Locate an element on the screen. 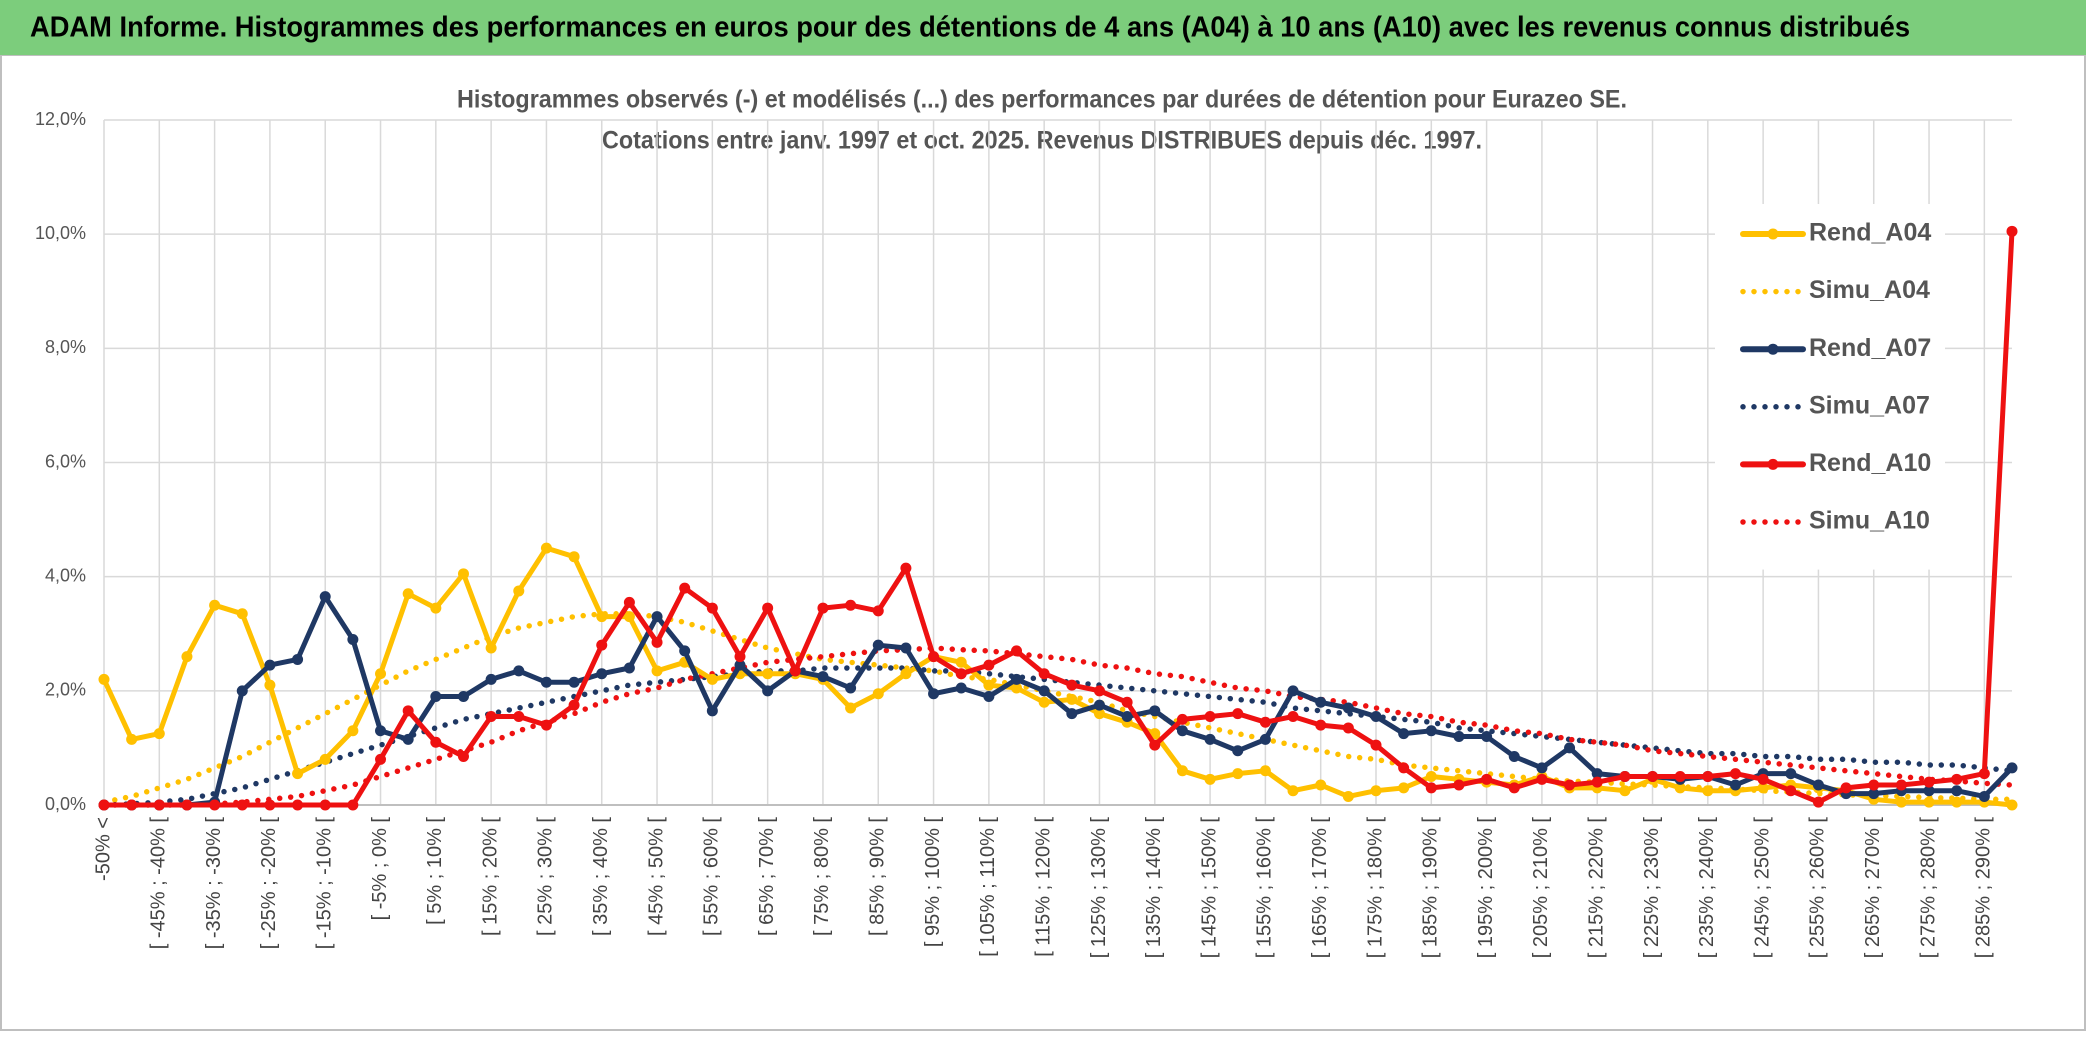  header-bar is located at coordinates (1043, 27).